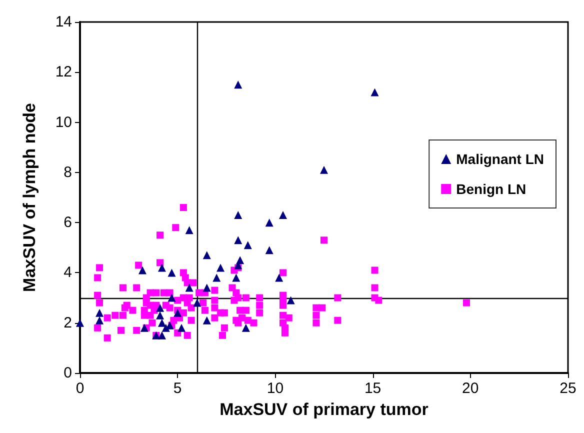 The width and height of the screenshot is (584, 433). I want to click on x-tick-label: 25, so click(568, 388).